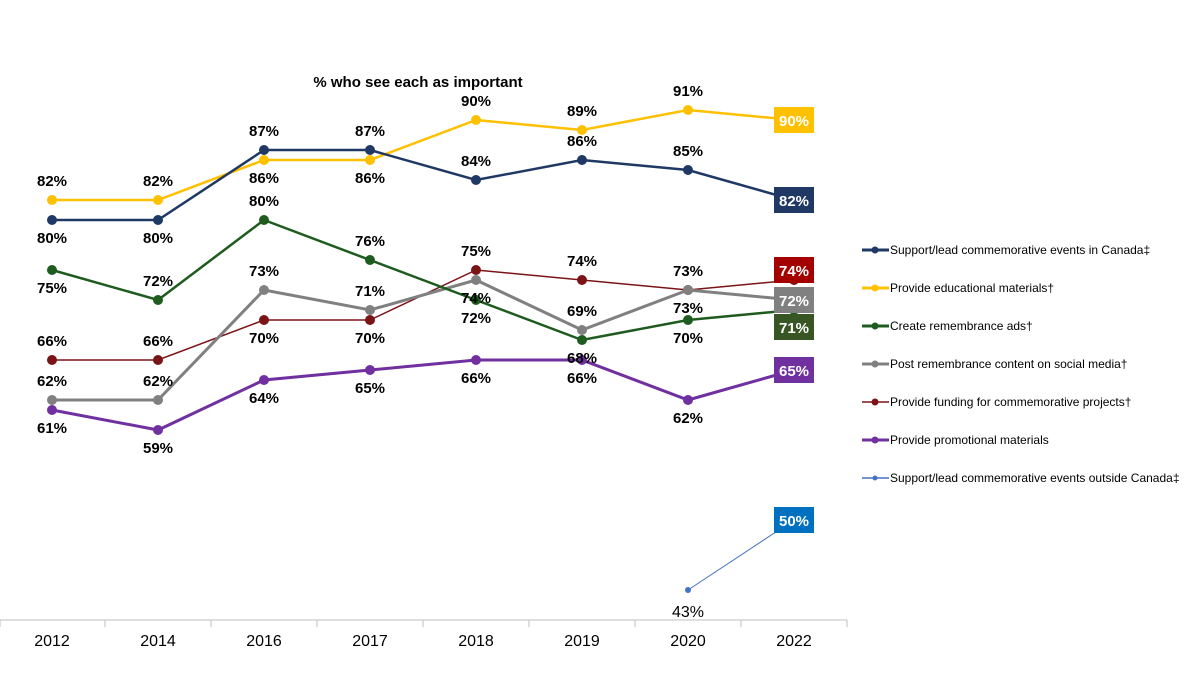 The image size is (1200, 675). I want to click on data-label: 91%, so click(688, 91).